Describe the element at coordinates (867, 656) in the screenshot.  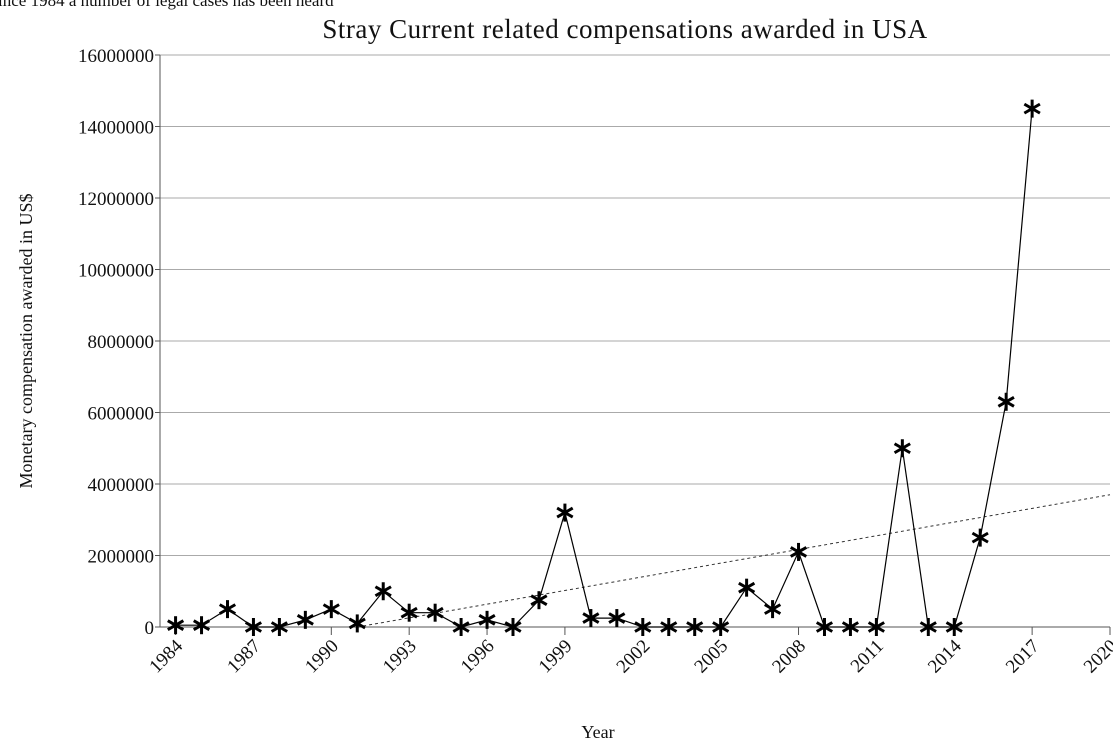
I see `x-tick-label: 2011` at that location.